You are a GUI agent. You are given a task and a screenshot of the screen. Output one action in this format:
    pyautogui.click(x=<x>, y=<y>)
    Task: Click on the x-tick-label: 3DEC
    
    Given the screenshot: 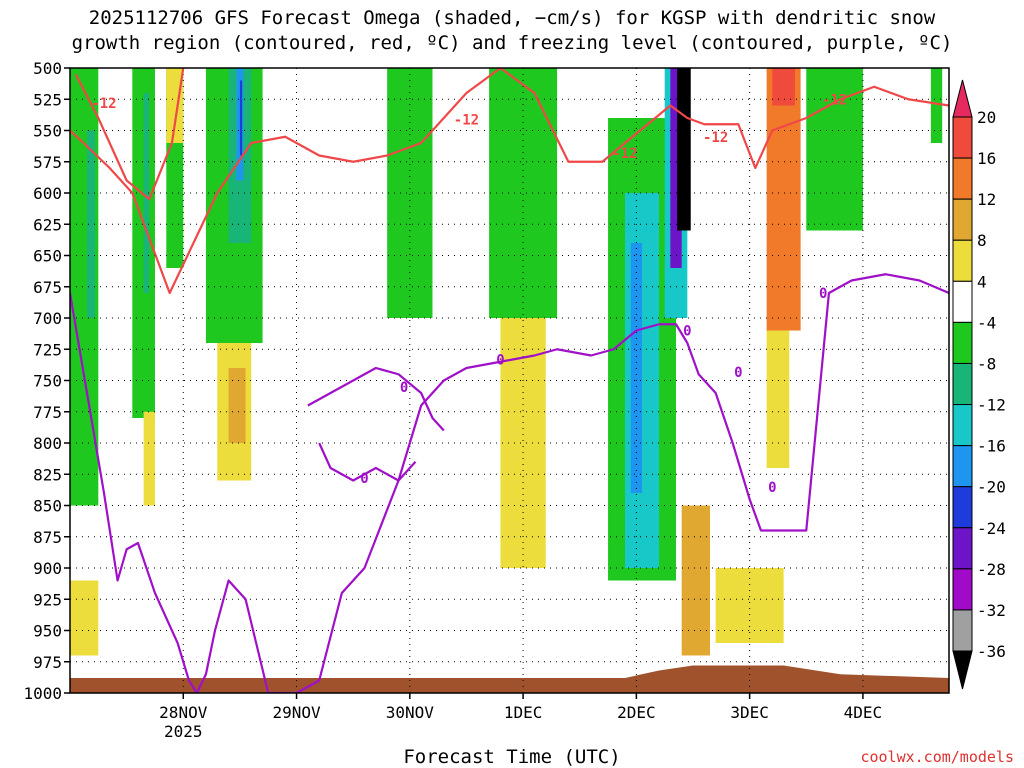 What is the action you would take?
    pyautogui.click(x=749, y=712)
    